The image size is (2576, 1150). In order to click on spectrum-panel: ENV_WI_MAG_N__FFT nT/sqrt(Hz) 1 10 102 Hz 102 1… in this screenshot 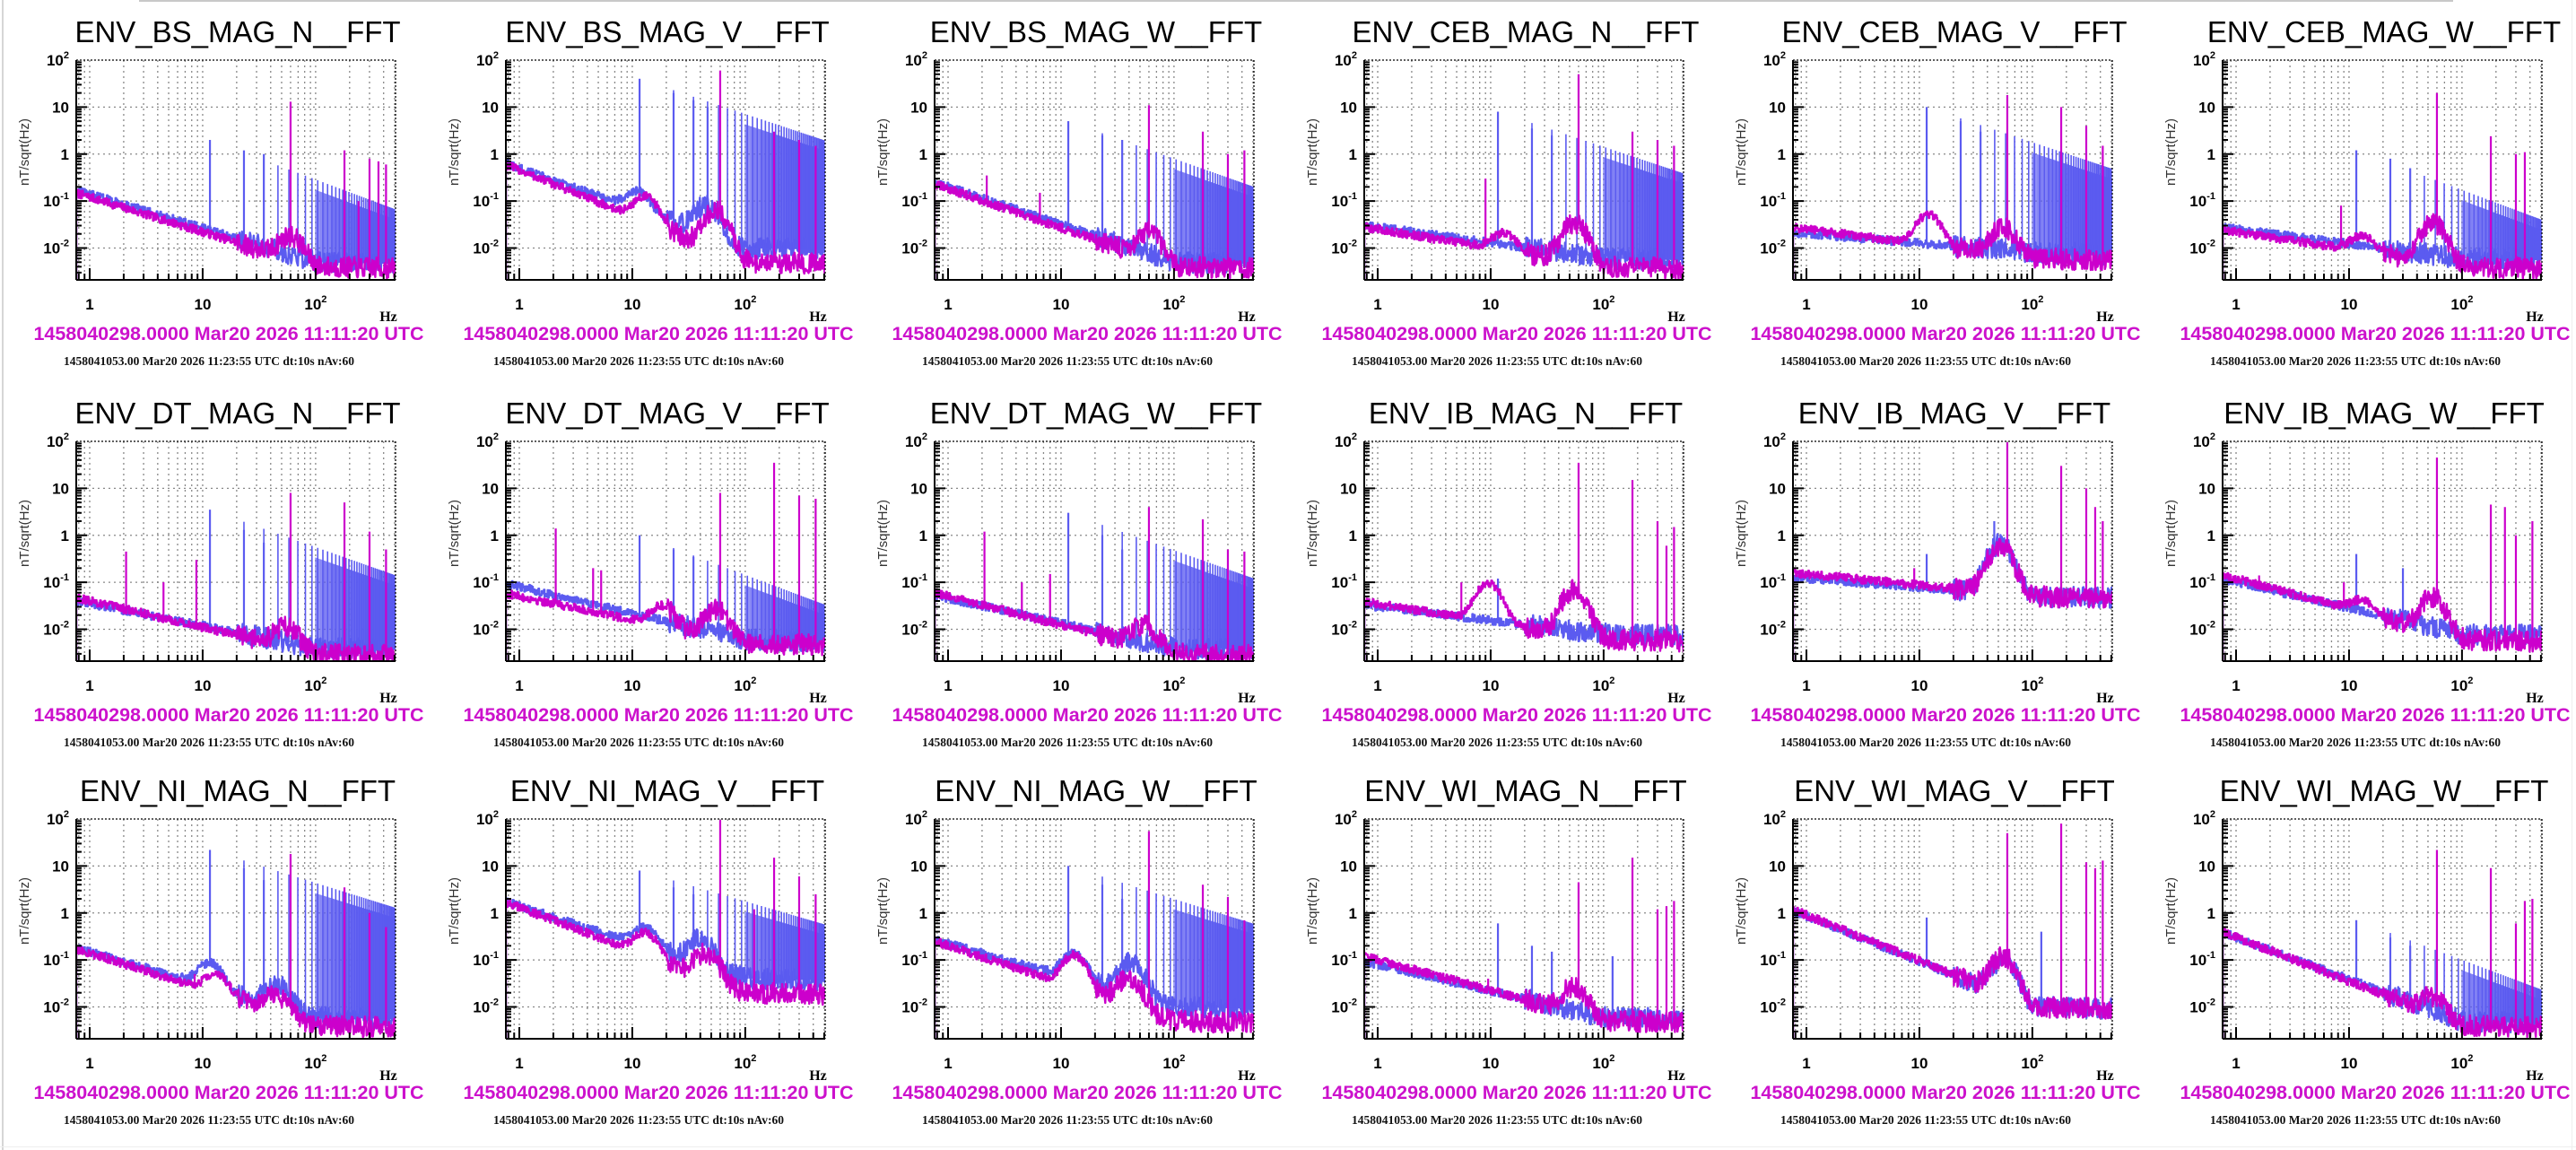, I will do `click(1508, 950)`.